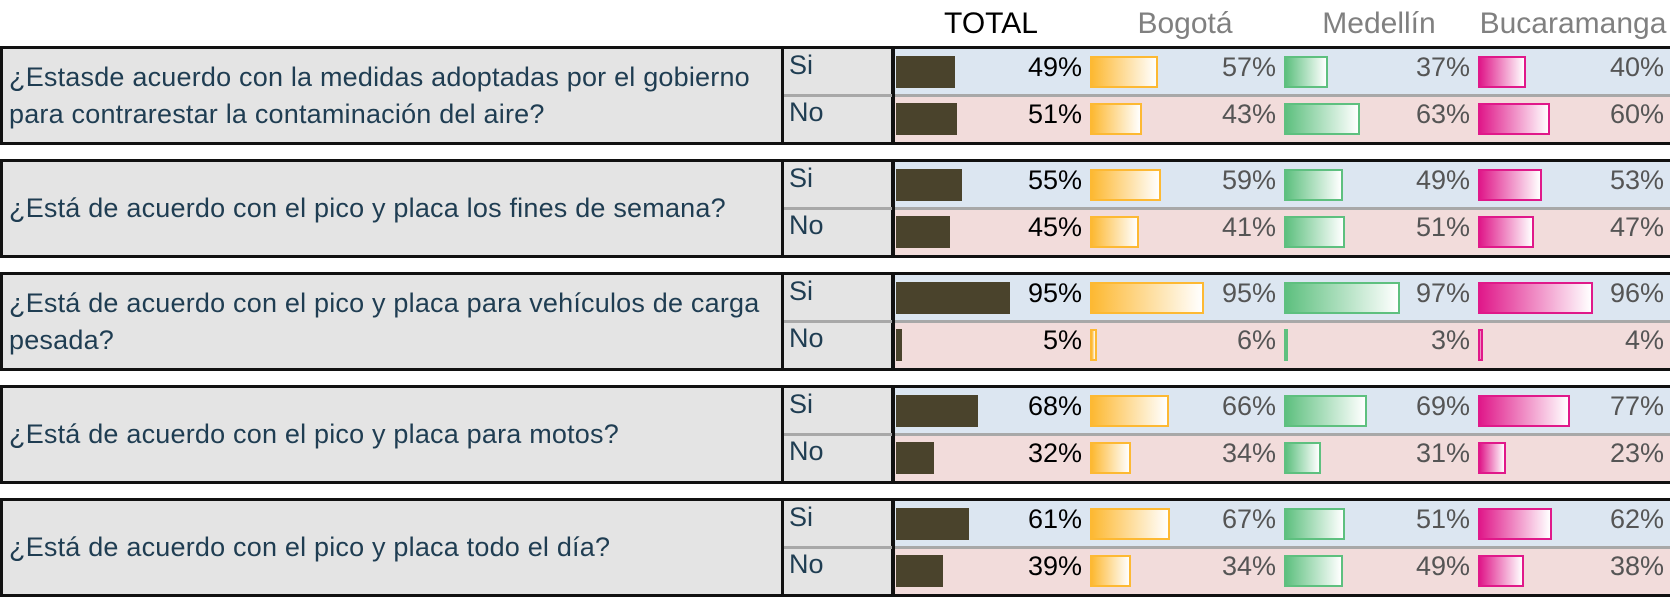 Image resolution: width=1670 pixels, height=597 pixels. I want to click on total-percent-label: 32%, so click(1054, 453).